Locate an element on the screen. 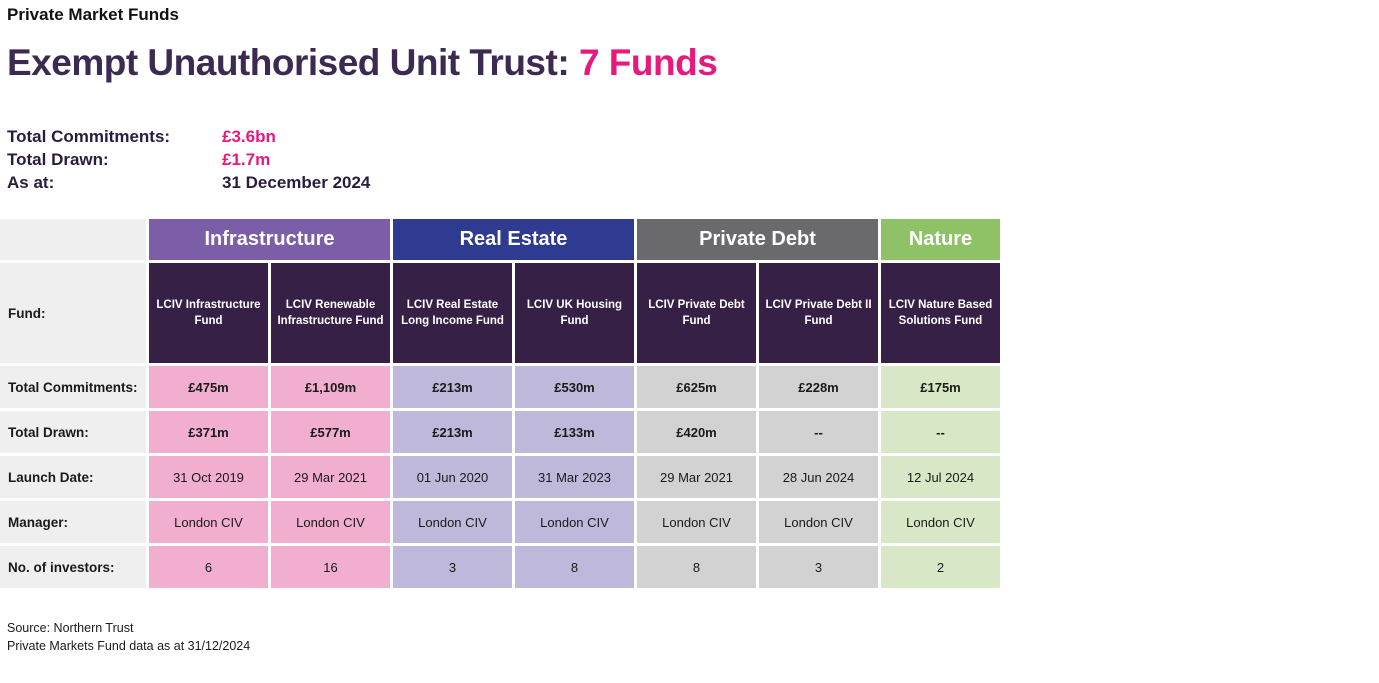 The image size is (1379, 683). total-drawn-cell: £133m is located at coordinates (574, 432).